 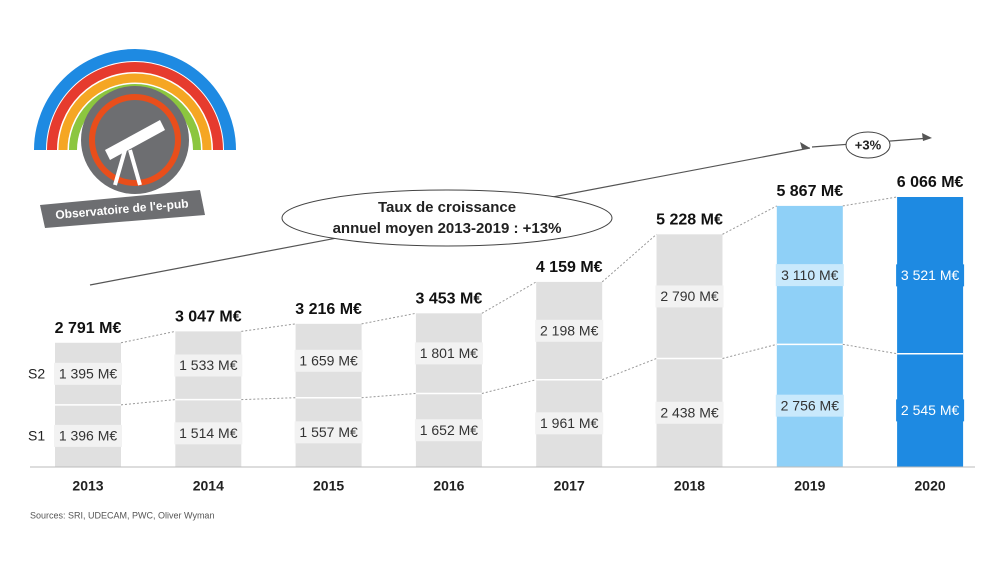 I want to click on segment-label: 1 533 M€, so click(x=208, y=365).